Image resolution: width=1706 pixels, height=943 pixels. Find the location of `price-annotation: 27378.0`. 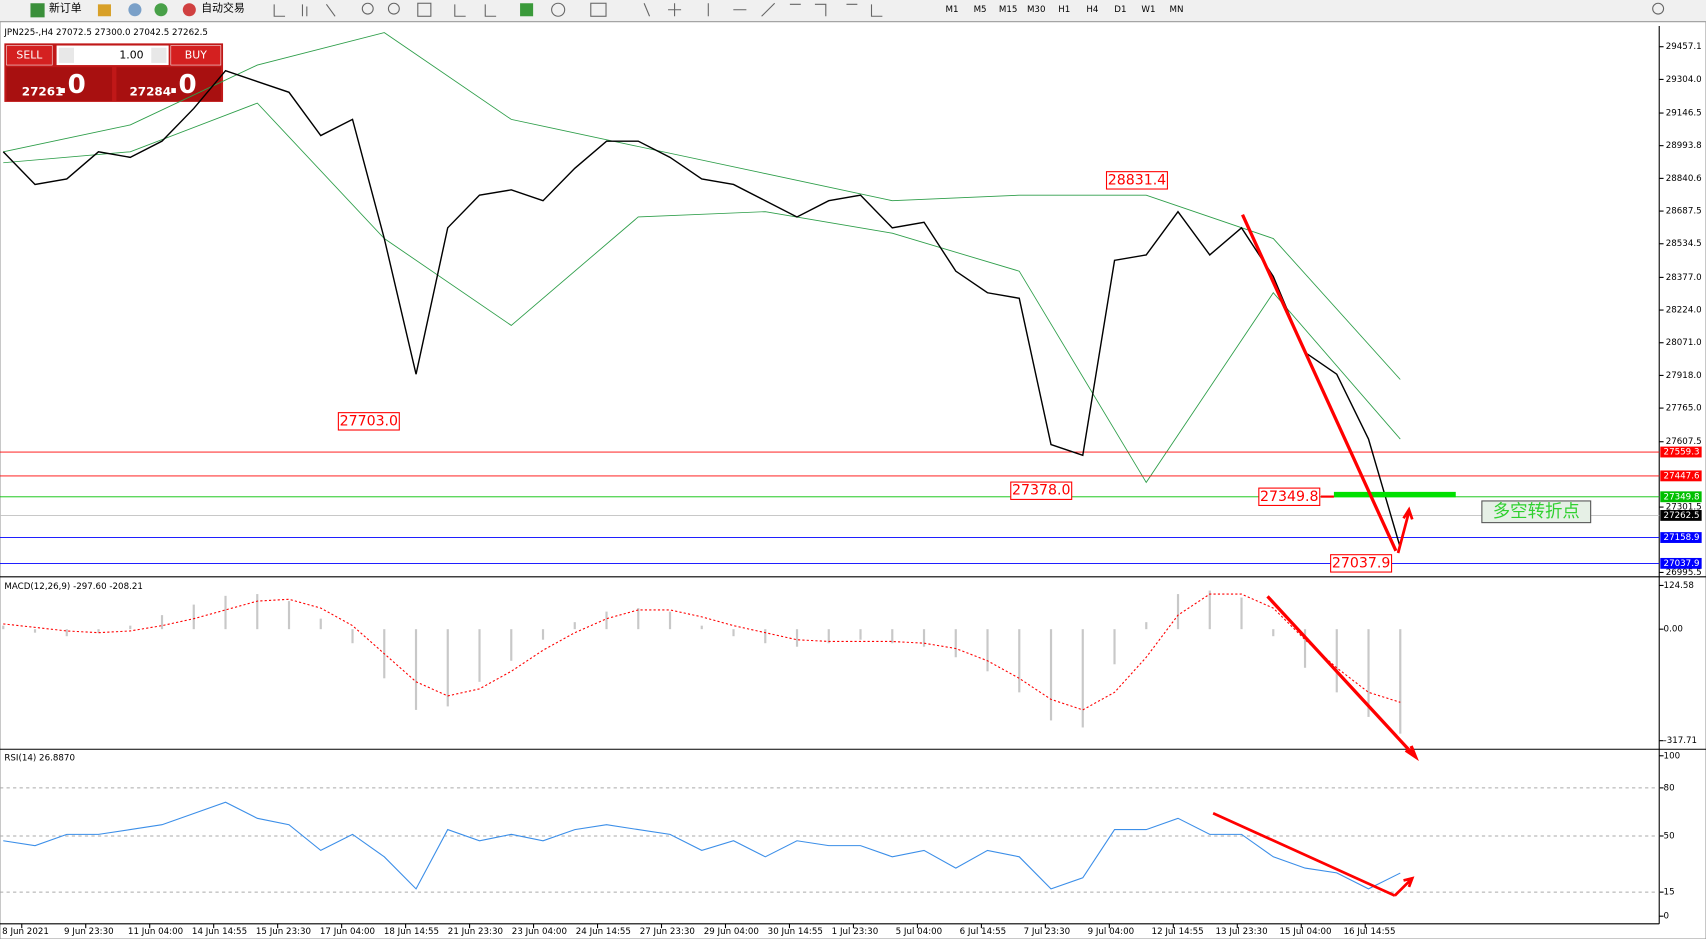

price-annotation: 27378.0 is located at coordinates (1041, 491).